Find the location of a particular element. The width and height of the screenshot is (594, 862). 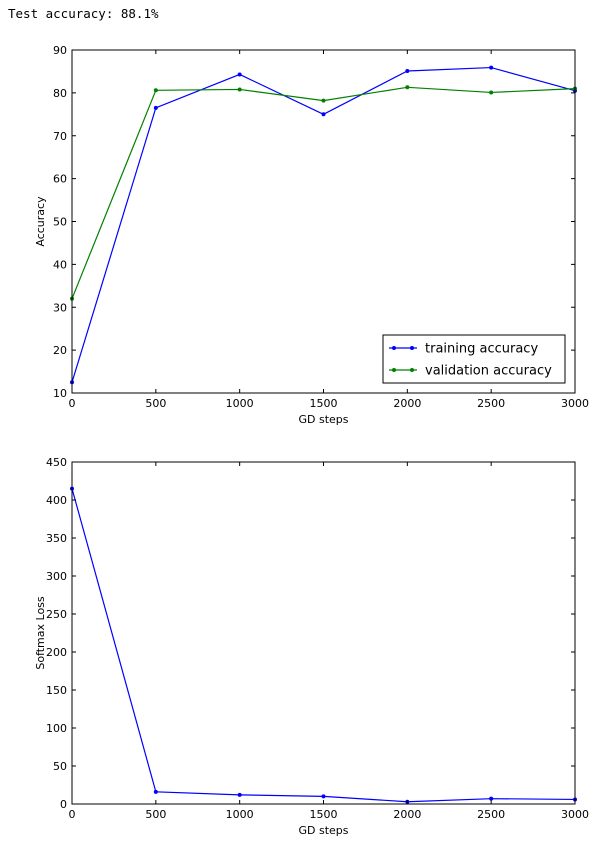

loss-x-tick-label: 2500 is located at coordinates (491, 814).